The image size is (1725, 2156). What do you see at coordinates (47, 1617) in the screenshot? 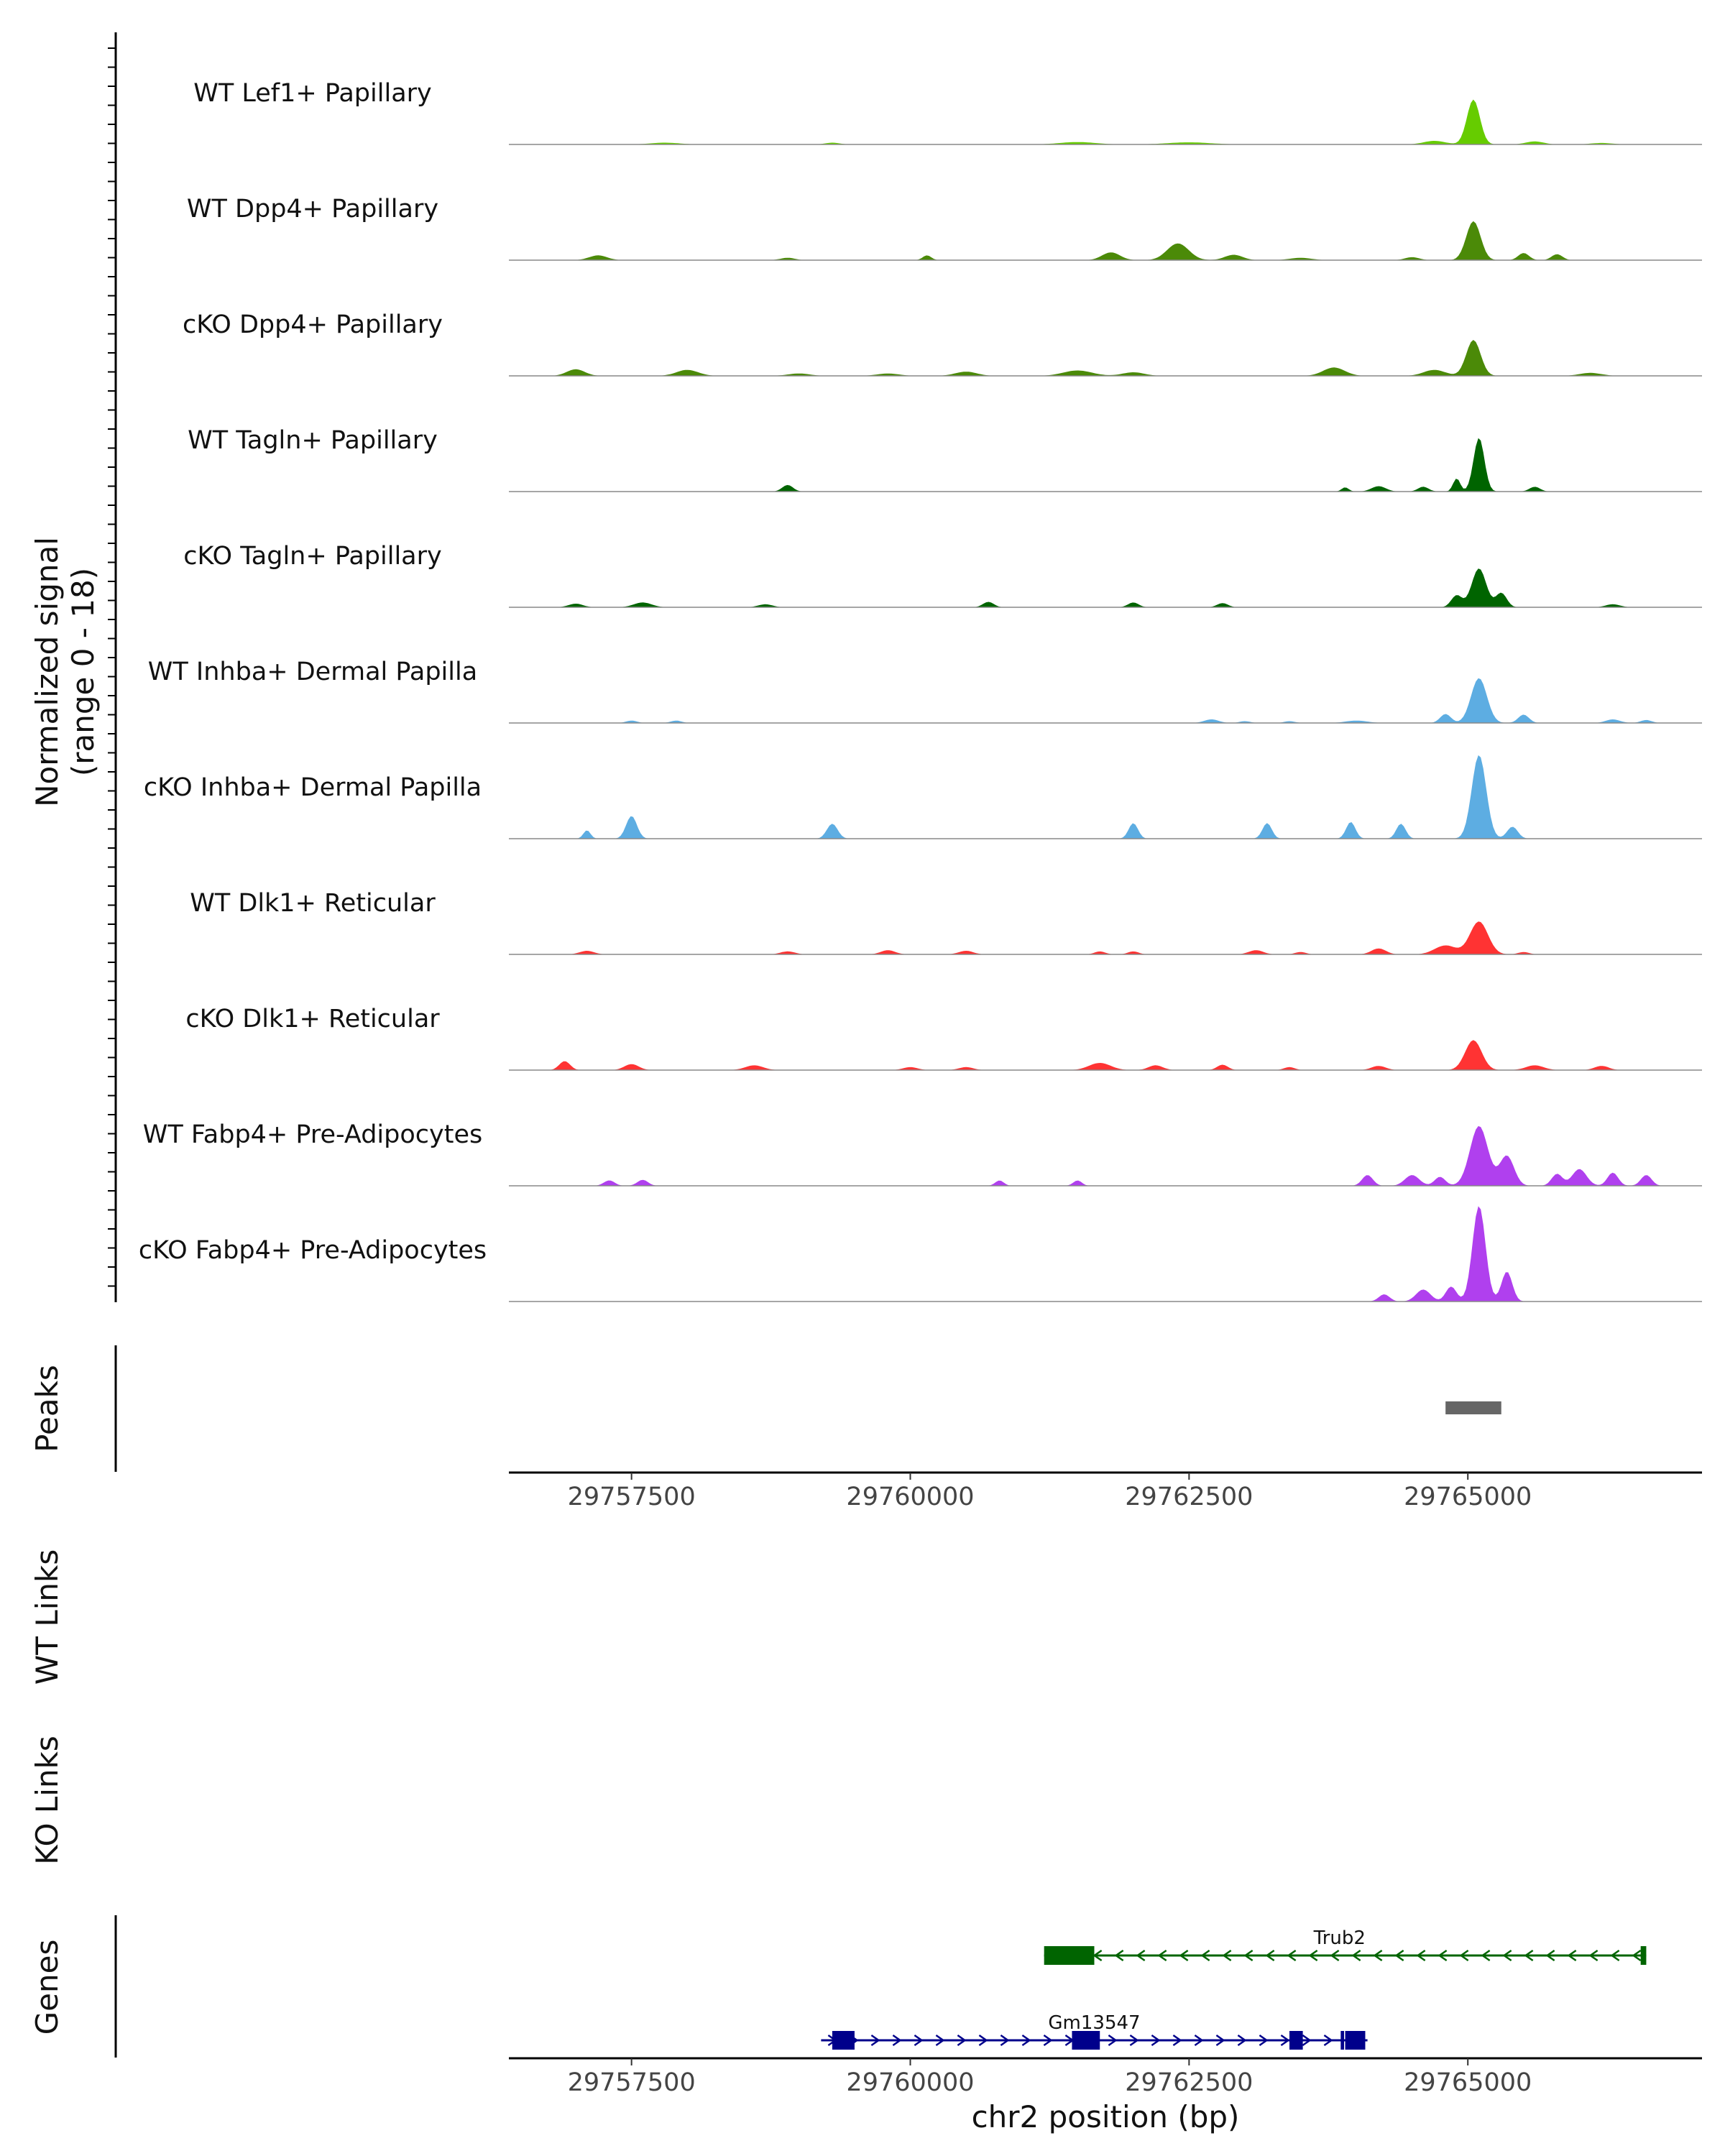
I see `wt-links-track-label: WT Links` at bounding box center [47, 1617].